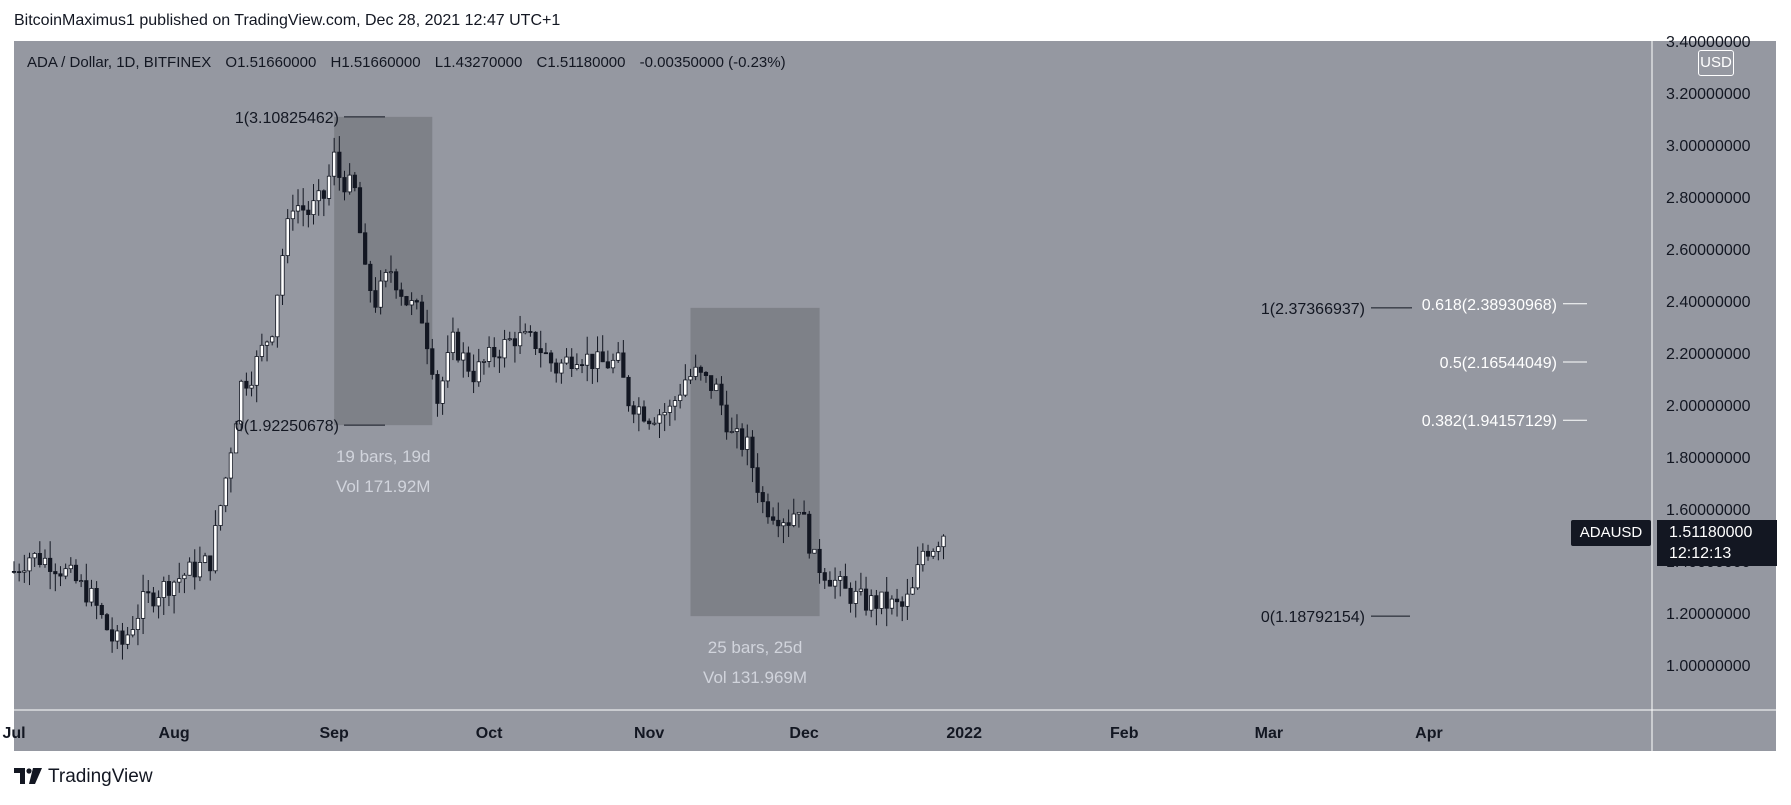  Describe the element at coordinates (1717, 543) in the screenshot. I see `last-price-tag: 1.51180000 12:12:13` at that location.